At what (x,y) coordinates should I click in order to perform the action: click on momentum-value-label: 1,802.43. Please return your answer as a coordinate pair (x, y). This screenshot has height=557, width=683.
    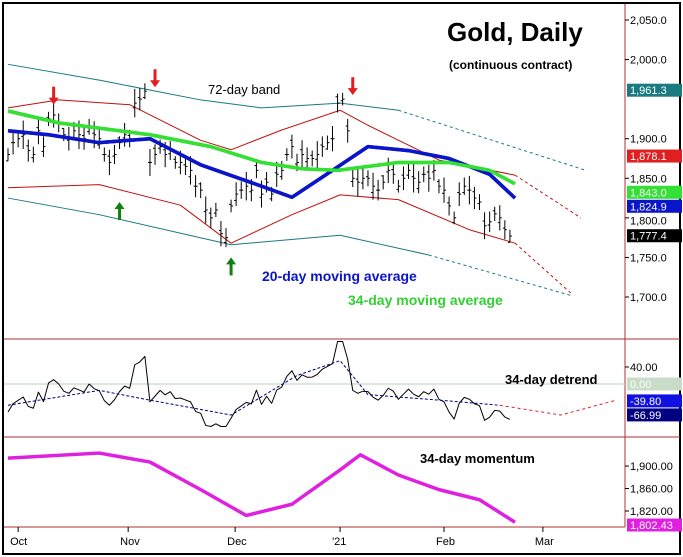
    Looking at the image, I should click on (651, 526).